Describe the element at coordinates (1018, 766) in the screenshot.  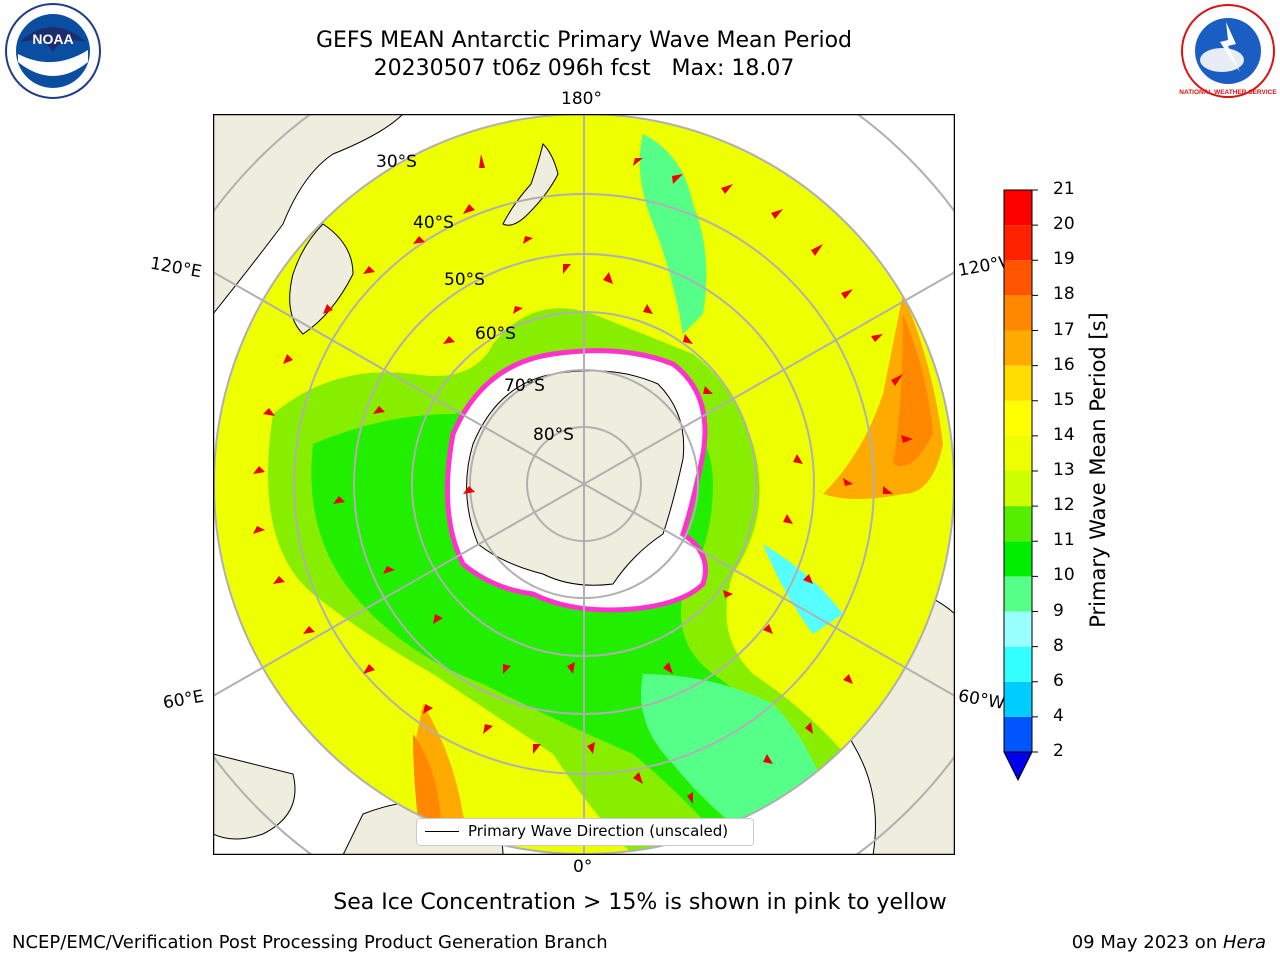
I see `colorbar-extend-arrow` at that location.